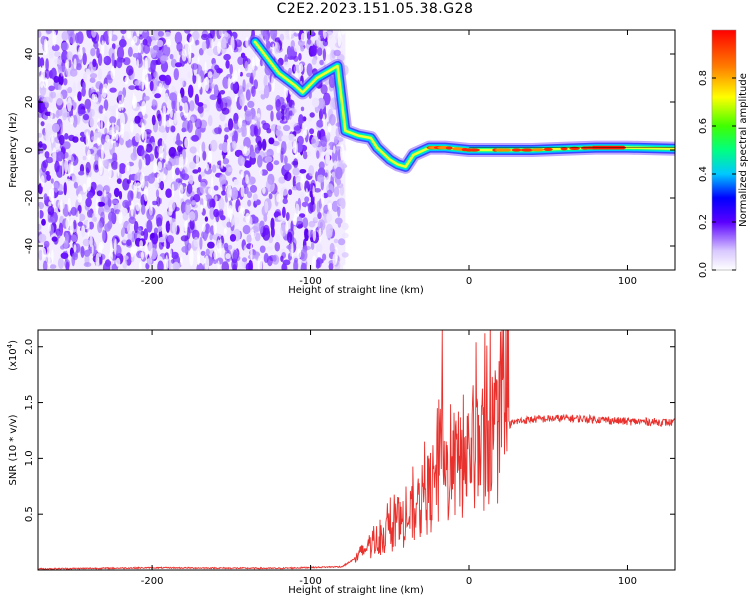  Describe the element at coordinates (10, 345) in the screenshot. I see `snr-y-scale-exponent: 4` at that location.